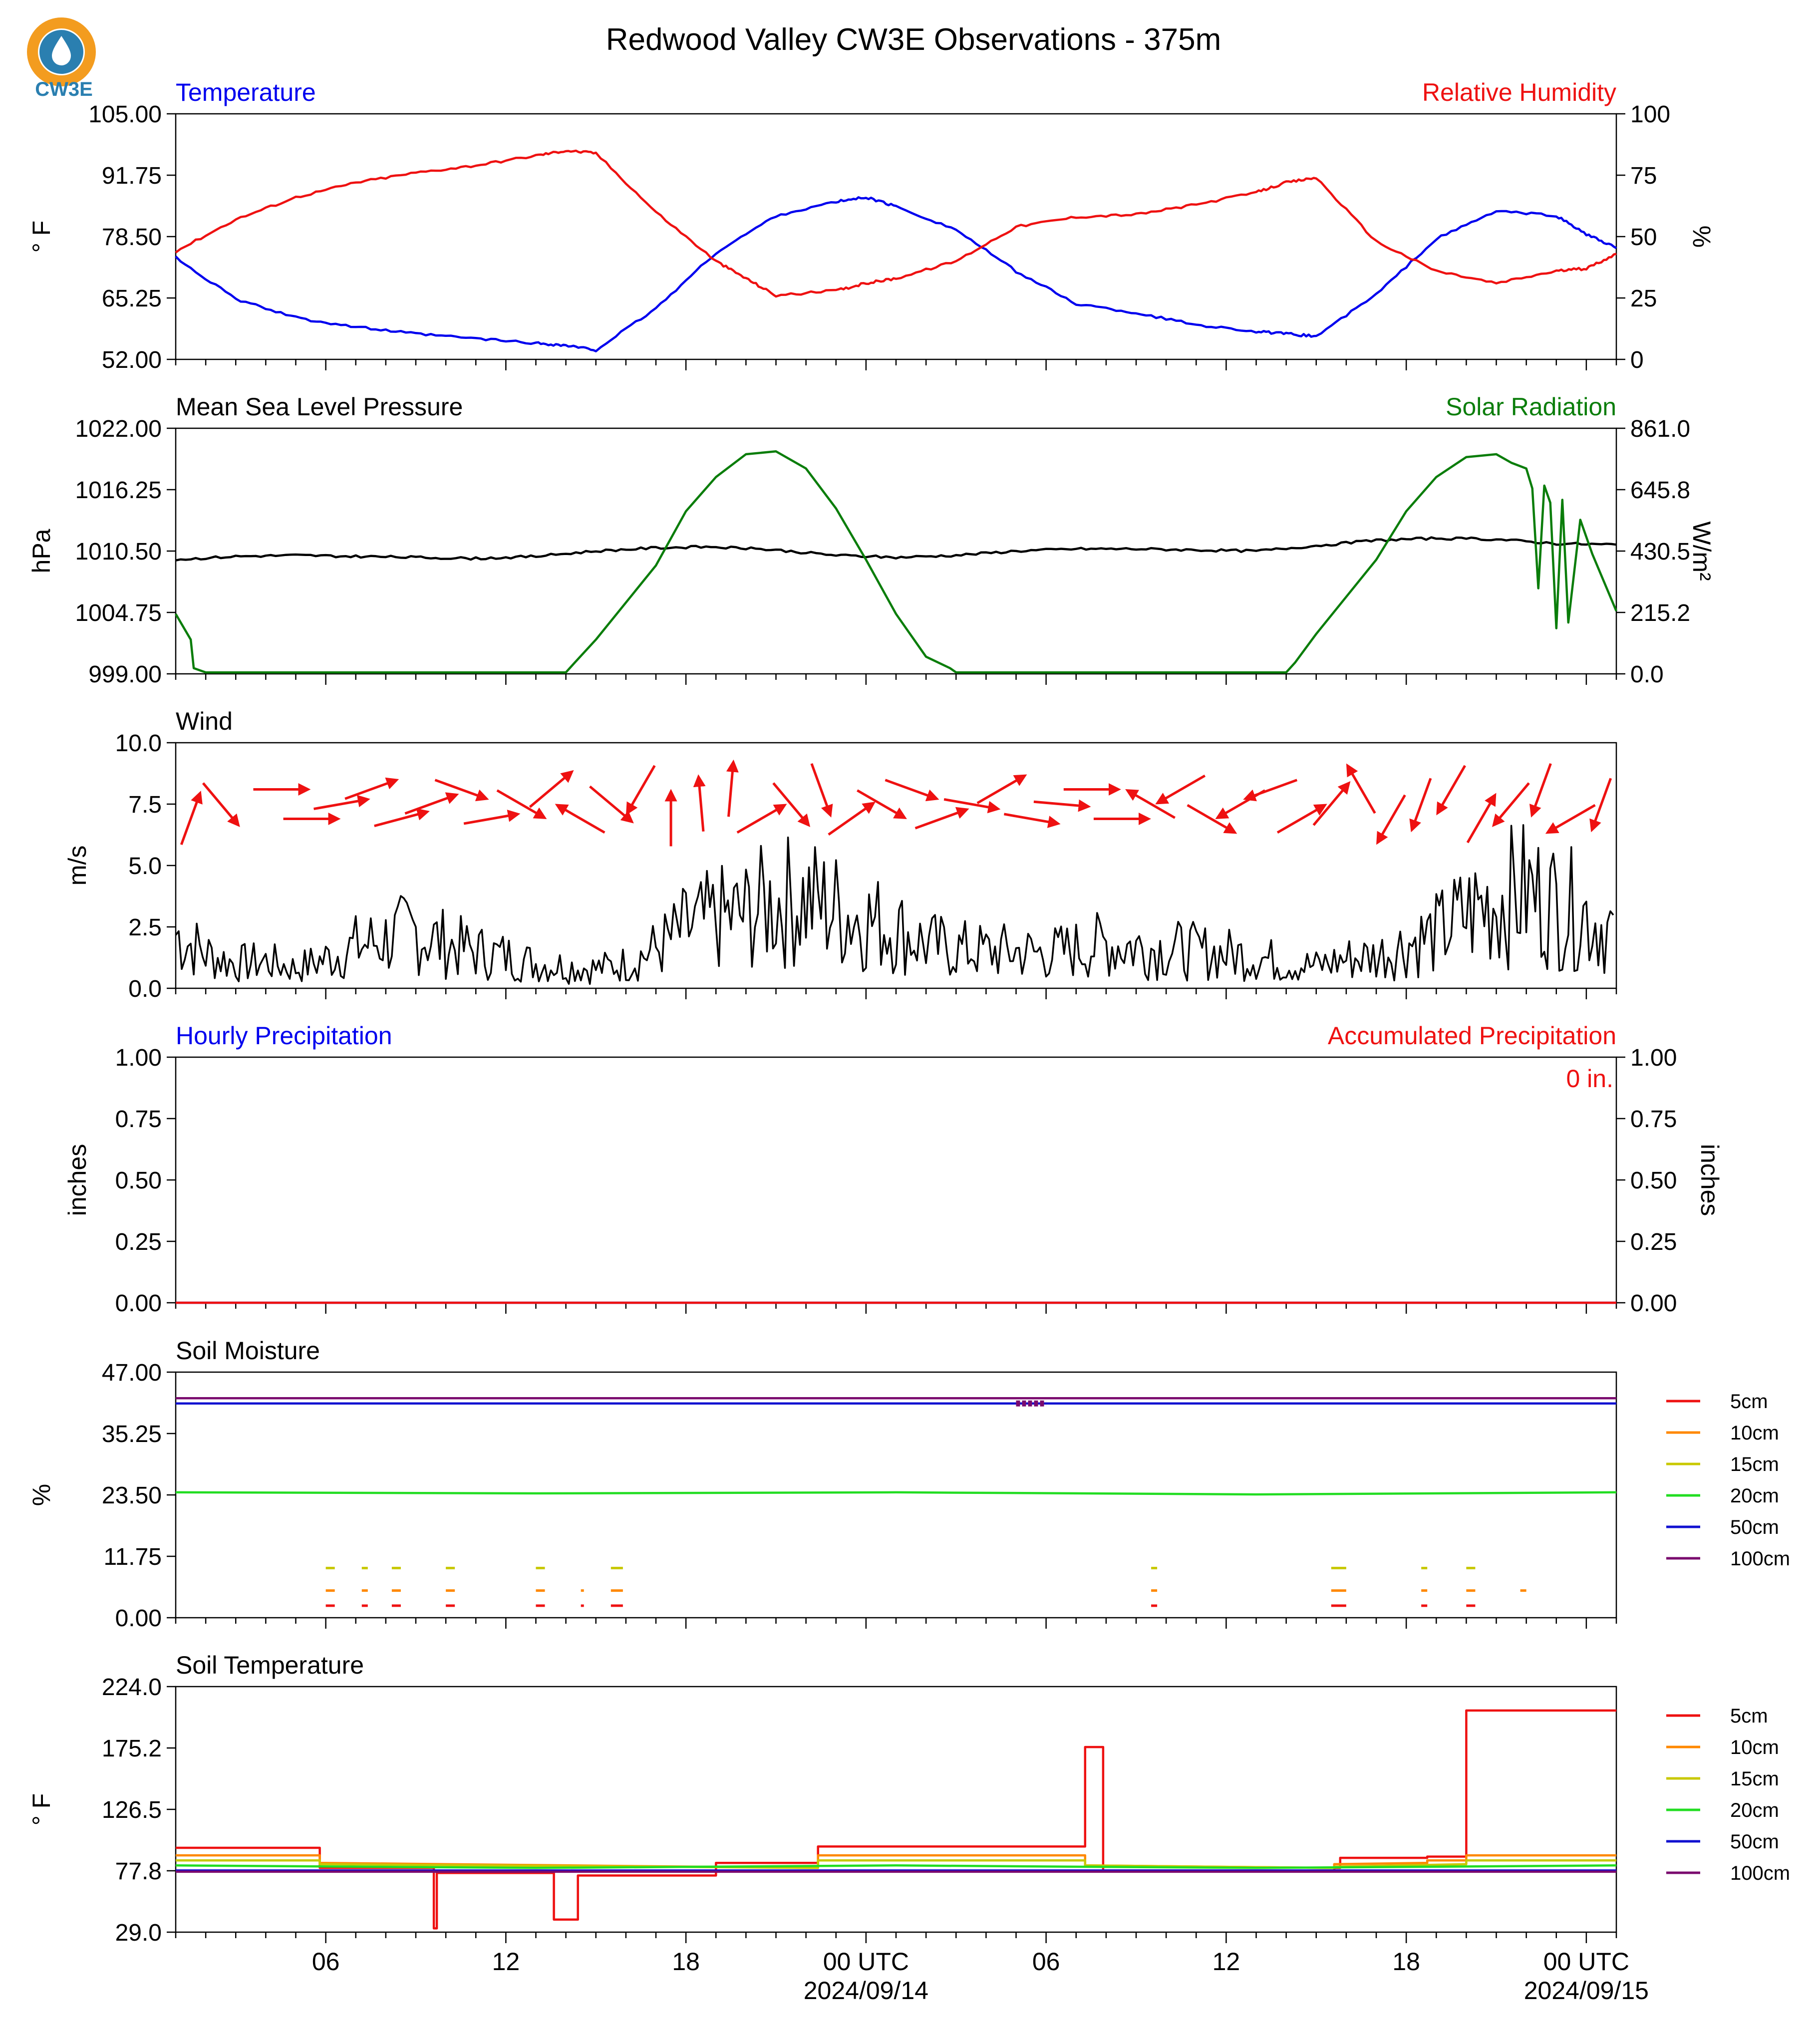 The height and width of the screenshot is (2028, 1820). I want to click on panel-left-title: Soil Temperature, so click(270, 1665).